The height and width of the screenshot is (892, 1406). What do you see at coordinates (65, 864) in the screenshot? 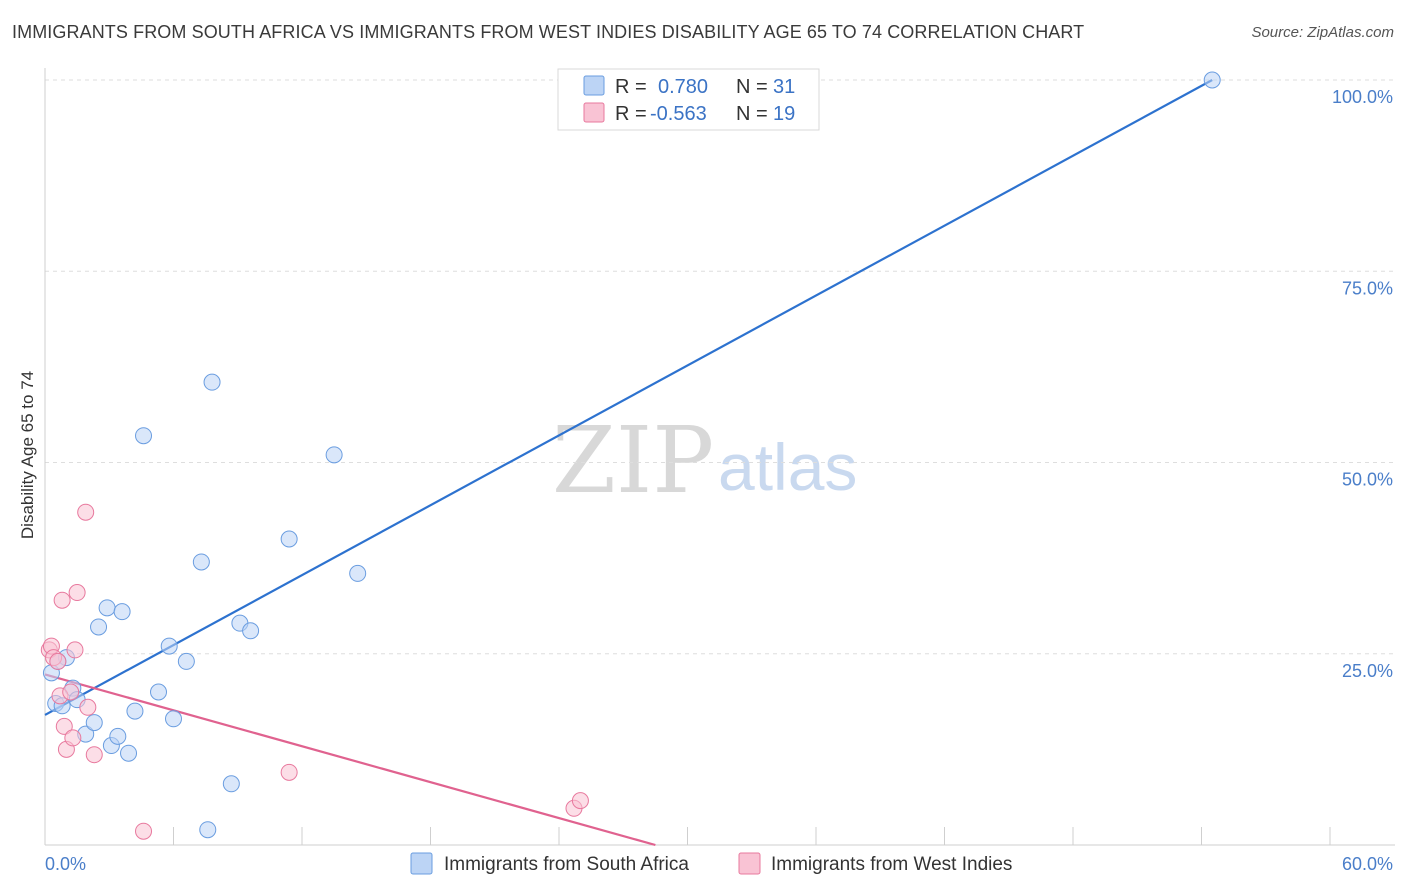
I see `x-tick-label-min: 0.0%` at bounding box center [65, 864].